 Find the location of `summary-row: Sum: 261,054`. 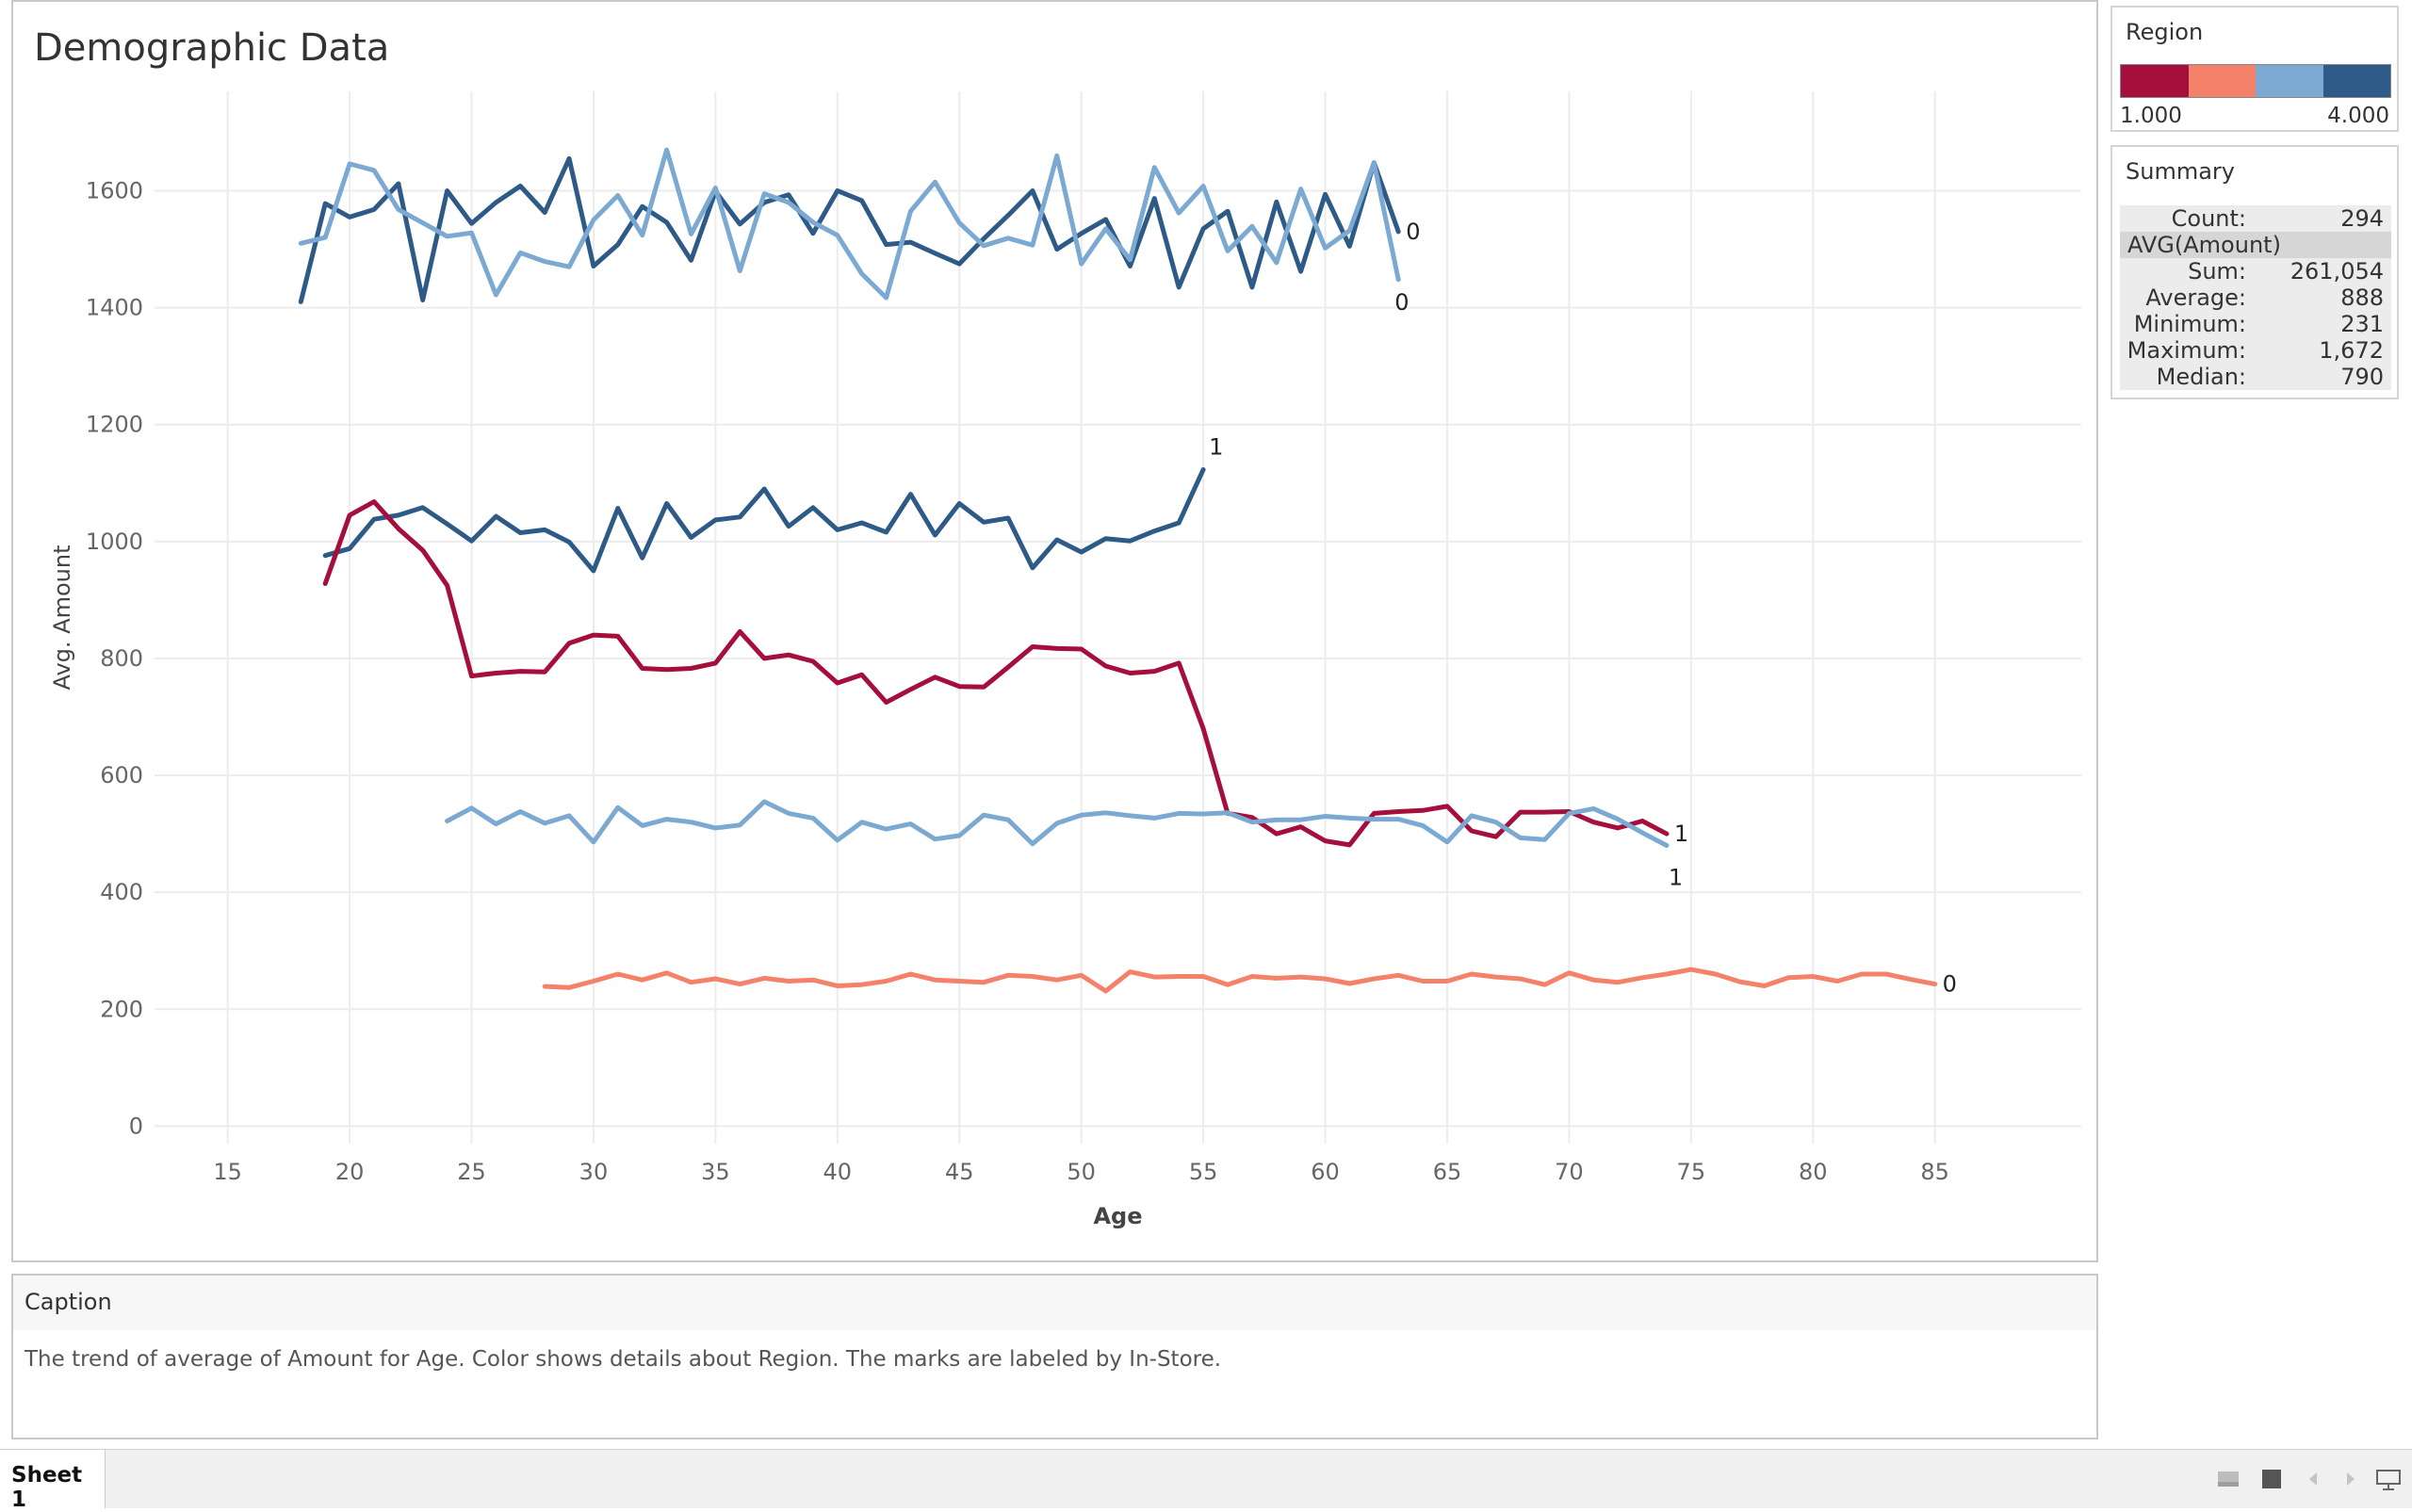

summary-row: Sum: 261,054 is located at coordinates (2255, 271).